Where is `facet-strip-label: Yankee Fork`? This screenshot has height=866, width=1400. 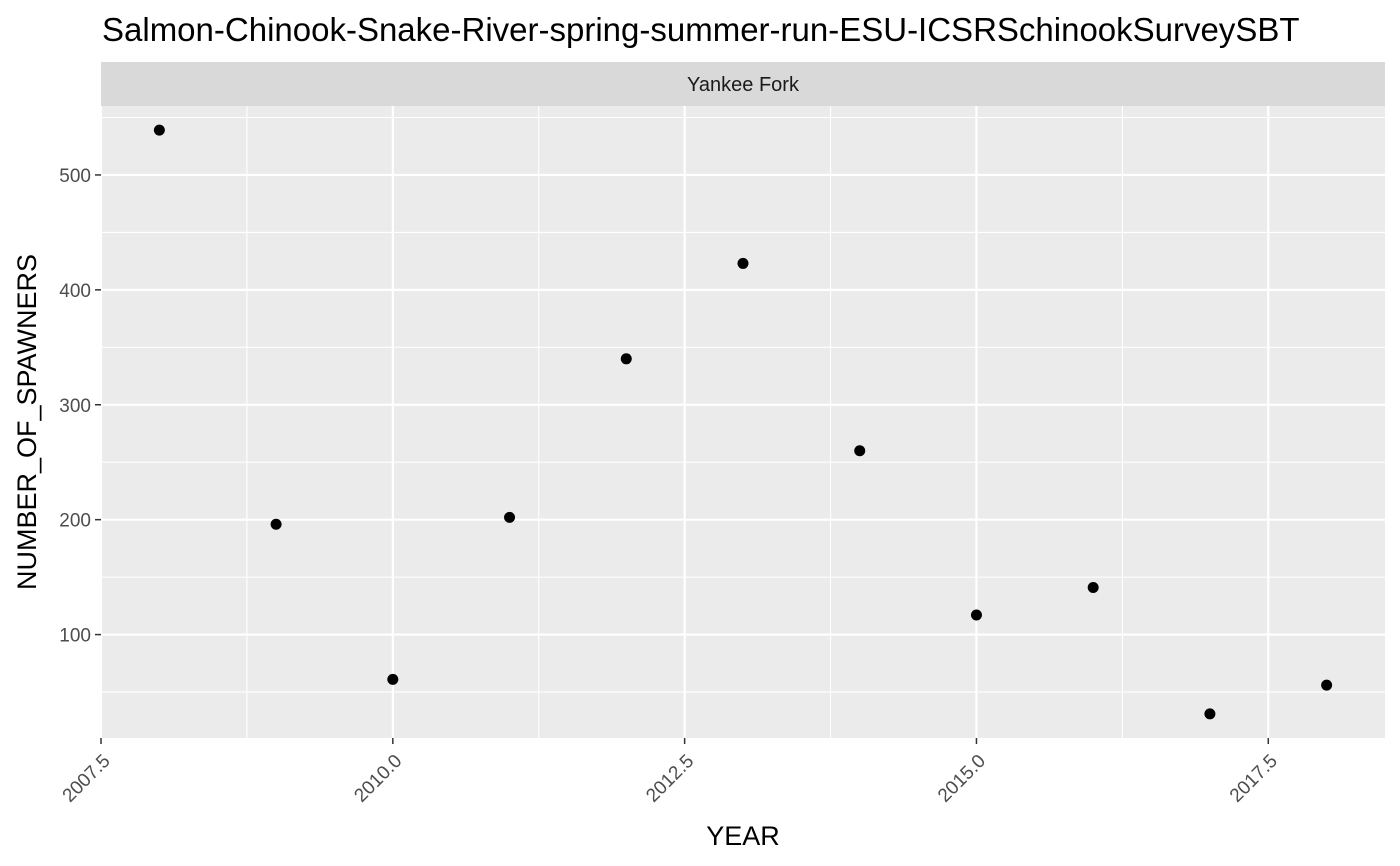 facet-strip-label: Yankee Fork is located at coordinates (743, 85).